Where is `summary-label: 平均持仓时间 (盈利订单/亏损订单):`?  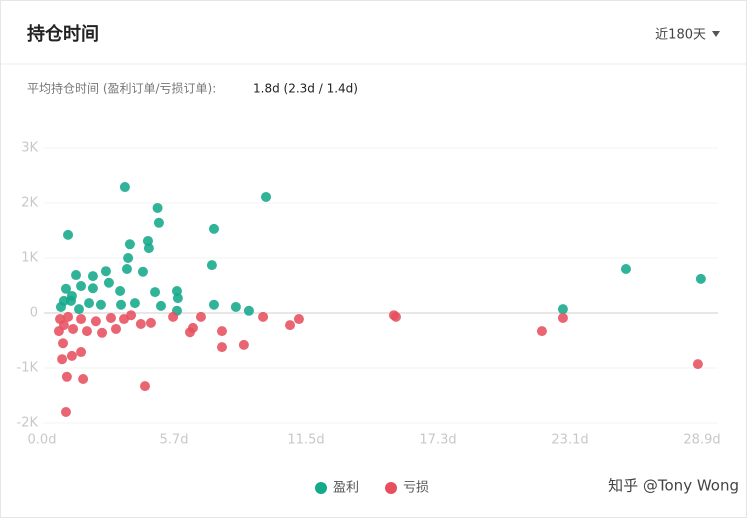
summary-label: 平均持仓时间 (盈利订单/亏损订单): is located at coordinates (121, 88).